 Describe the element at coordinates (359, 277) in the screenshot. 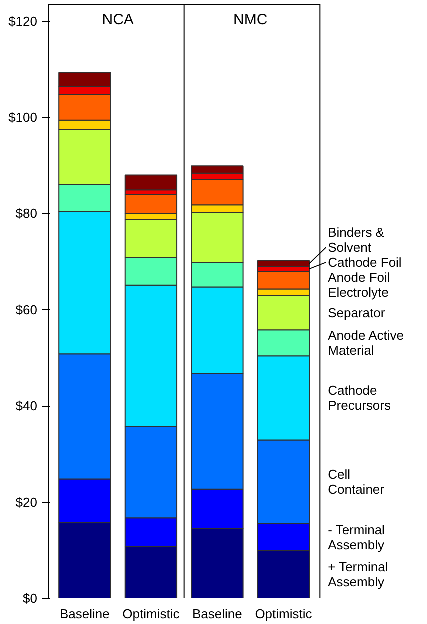

I see `series-label: Anode Foil` at that location.